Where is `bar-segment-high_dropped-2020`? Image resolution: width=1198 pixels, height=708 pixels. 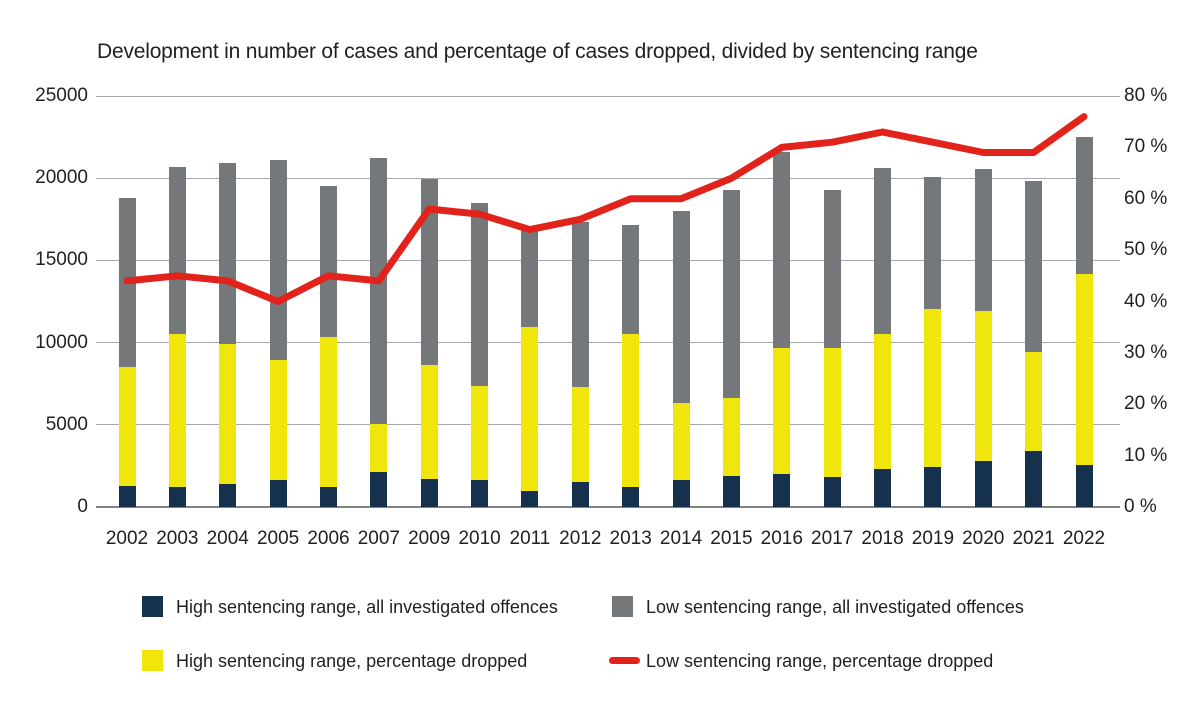 bar-segment-high_dropped-2020 is located at coordinates (983, 386).